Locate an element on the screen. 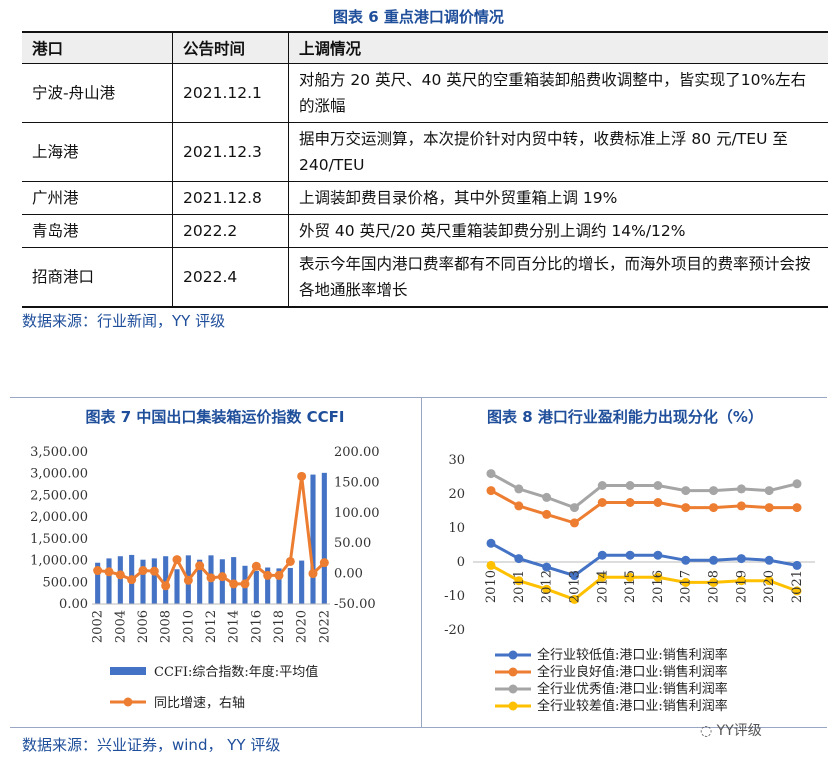  legend-label: 全行业较差值:港口业:销售利润率 is located at coordinates (632, 706).